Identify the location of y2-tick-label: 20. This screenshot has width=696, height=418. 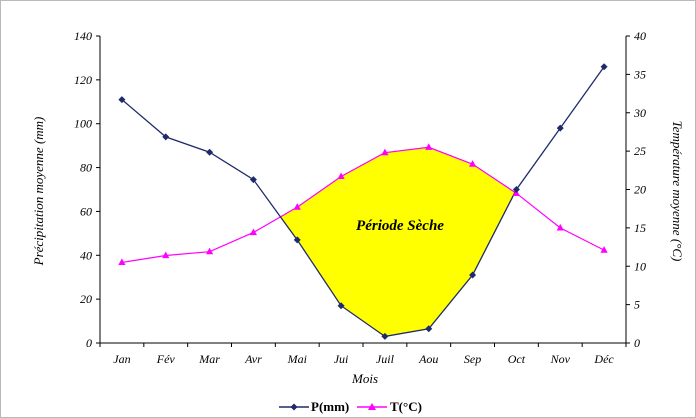
(640, 190).